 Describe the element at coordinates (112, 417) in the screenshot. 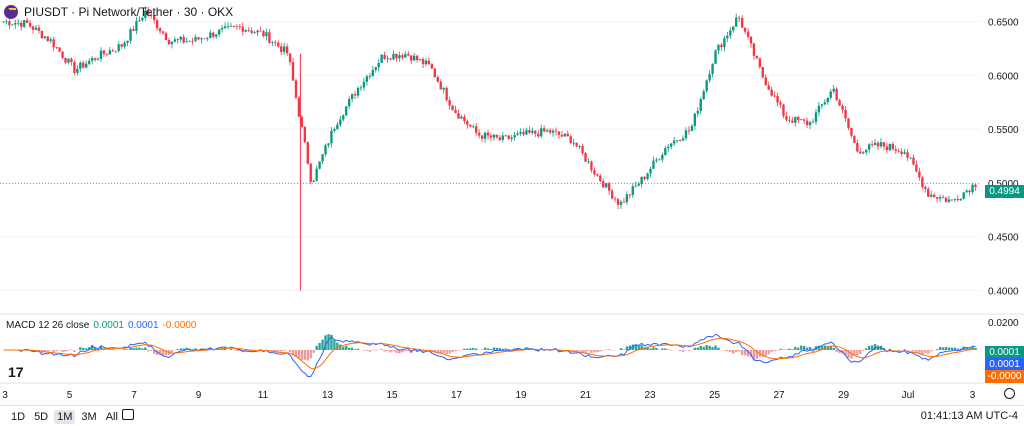

I see `range-all: All` at that location.